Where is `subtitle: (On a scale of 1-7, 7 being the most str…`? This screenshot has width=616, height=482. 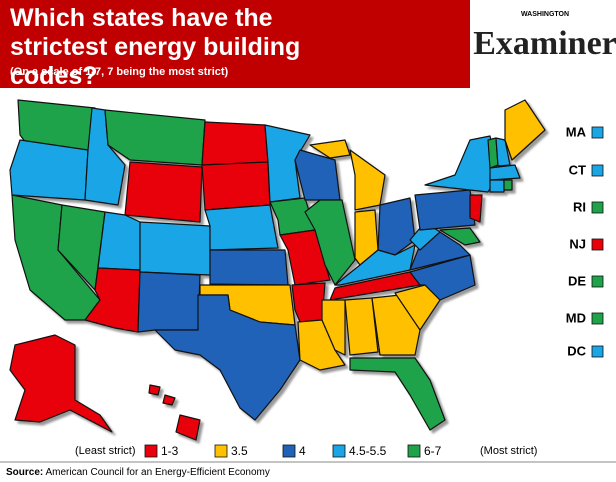
subtitle: (On a scale of 1-7, 7 being the most str… is located at coordinates (119, 72).